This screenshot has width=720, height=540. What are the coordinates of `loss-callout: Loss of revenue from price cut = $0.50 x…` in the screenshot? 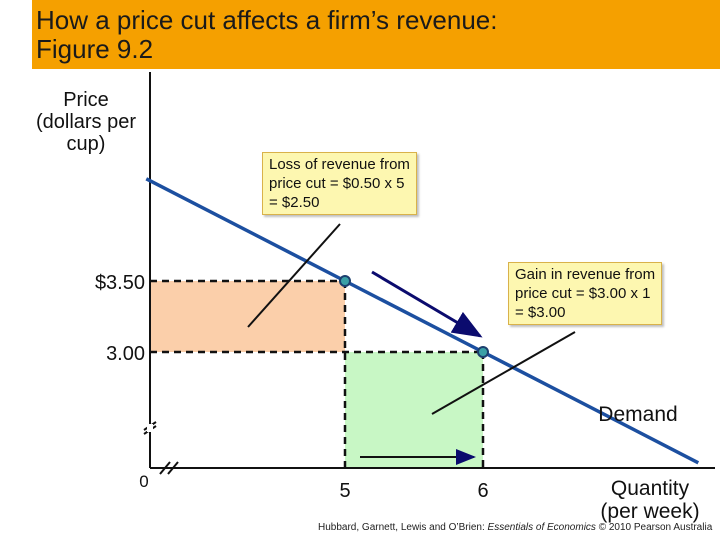 It's located at (339, 183).